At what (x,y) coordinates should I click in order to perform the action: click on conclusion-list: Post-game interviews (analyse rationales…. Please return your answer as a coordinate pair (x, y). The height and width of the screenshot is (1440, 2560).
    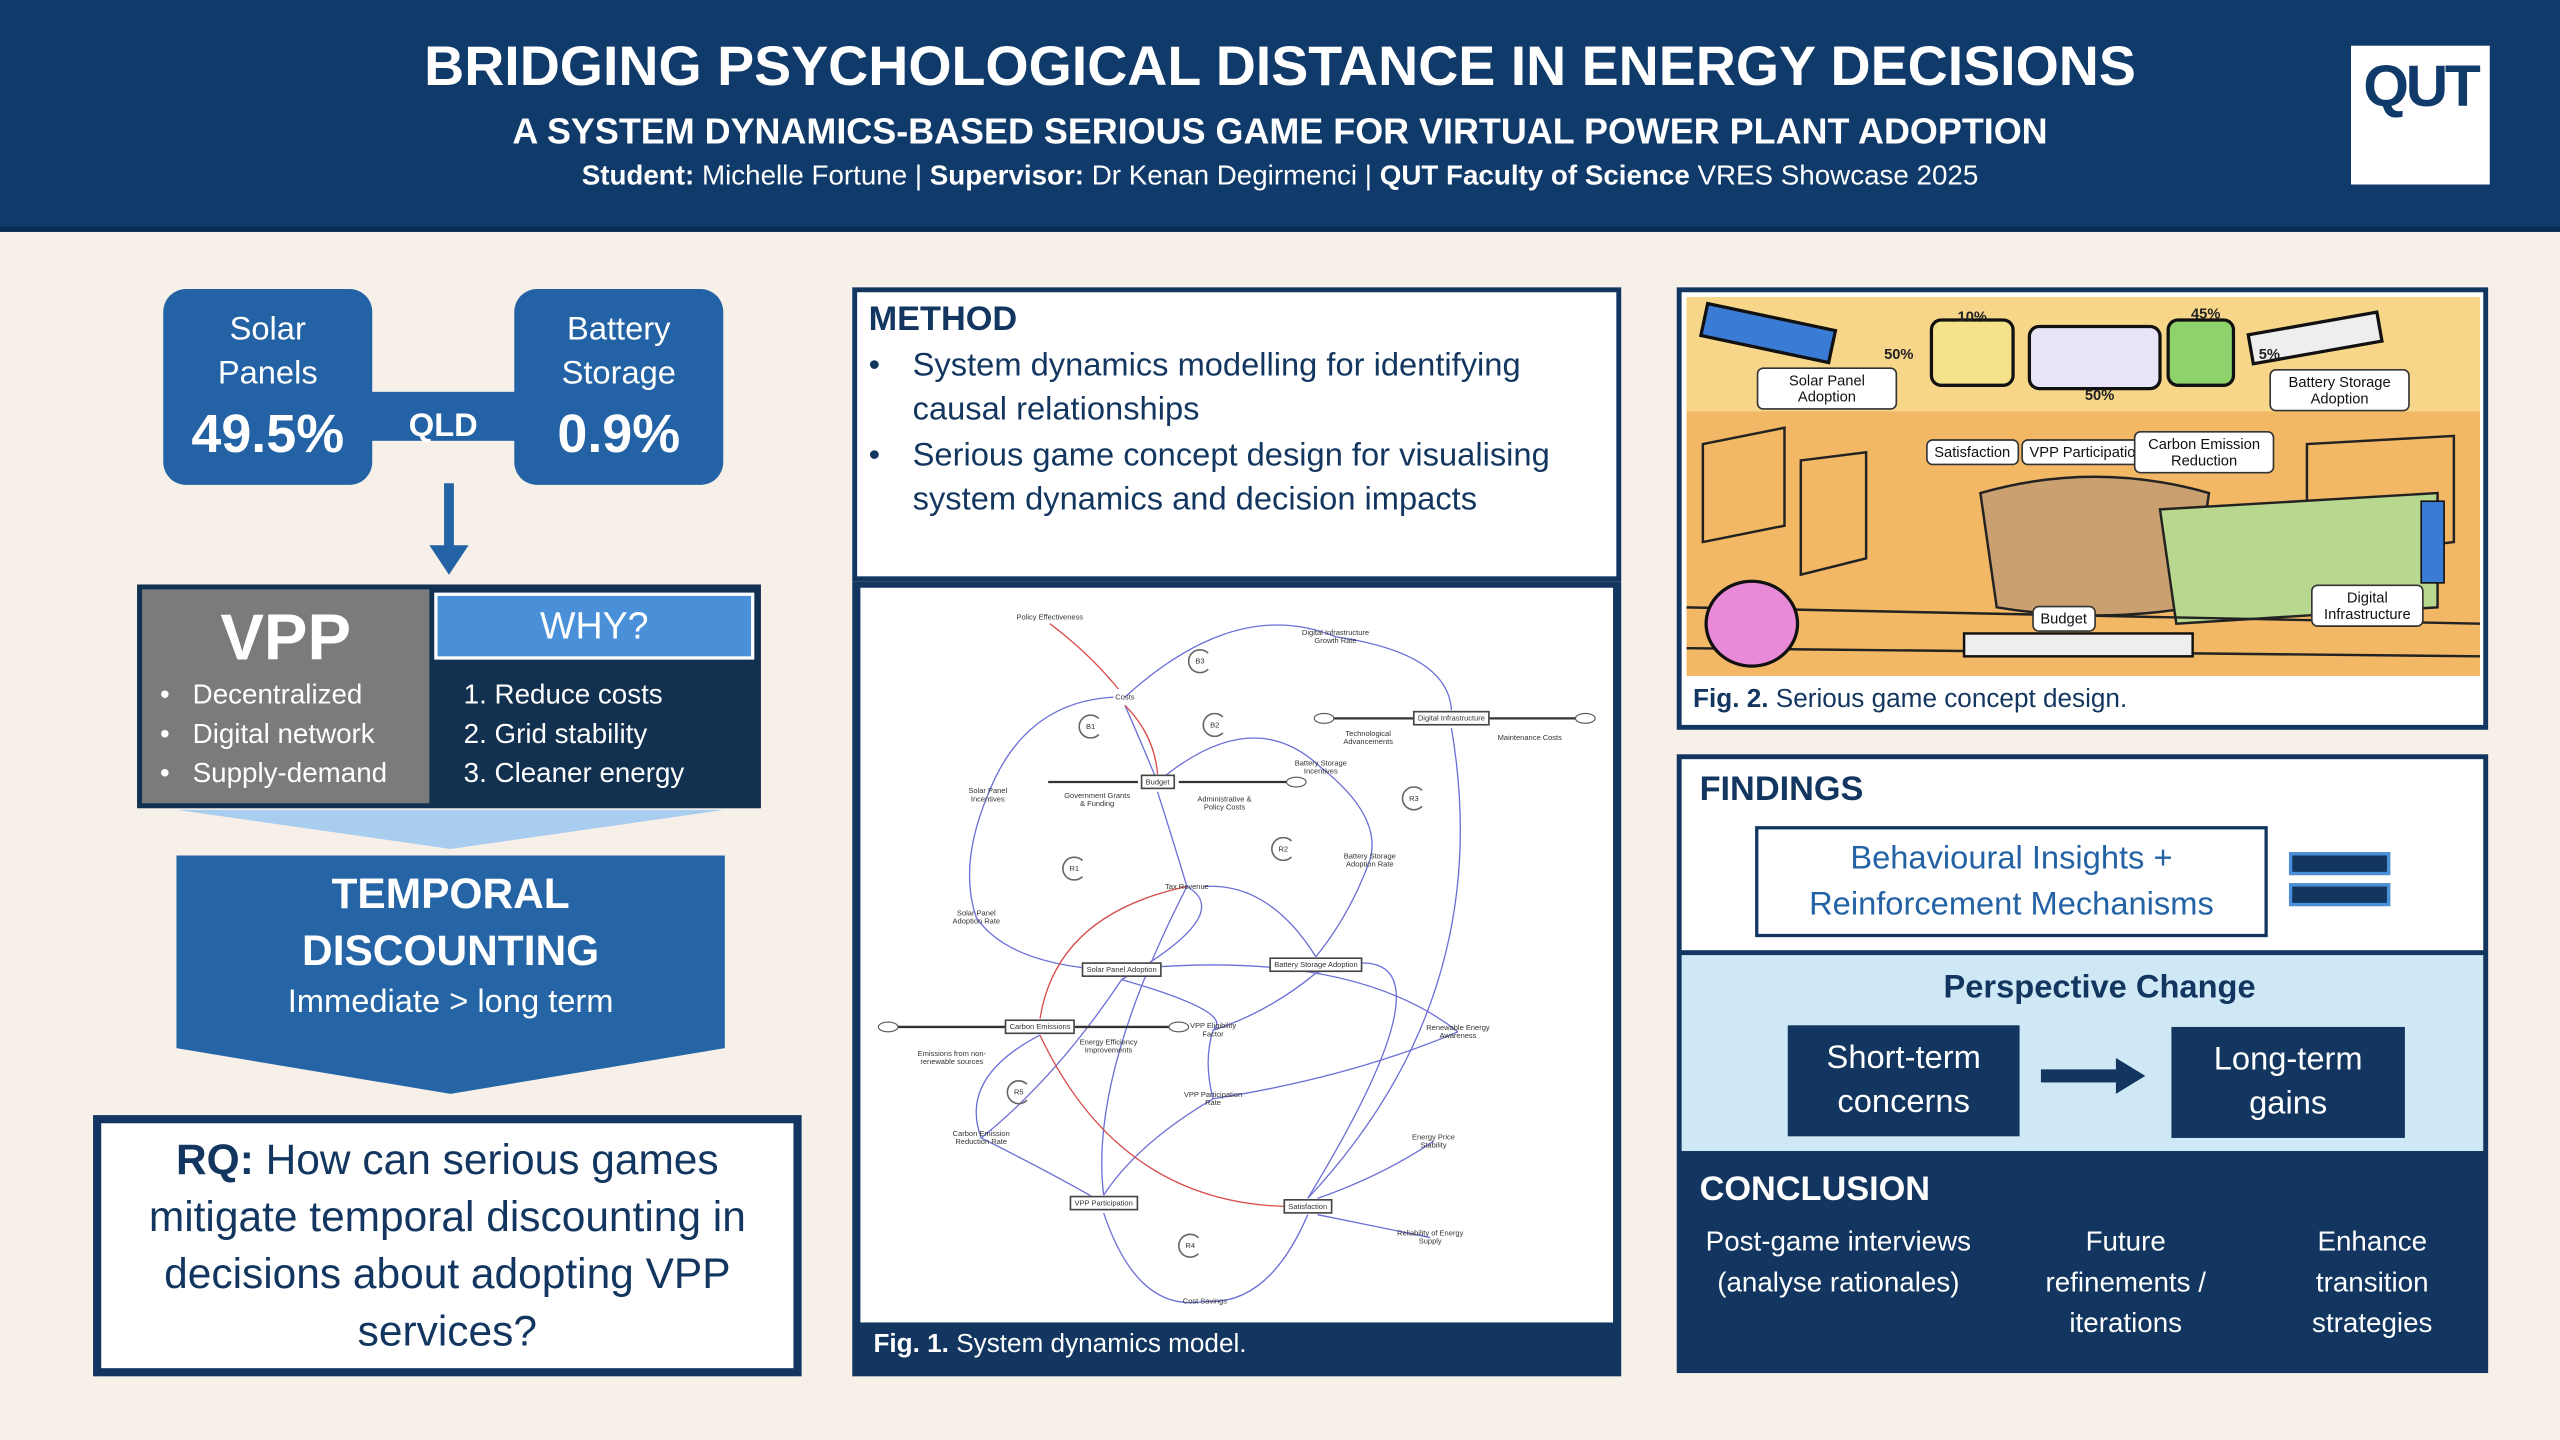
    Looking at the image, I should click on (2085, 1286).